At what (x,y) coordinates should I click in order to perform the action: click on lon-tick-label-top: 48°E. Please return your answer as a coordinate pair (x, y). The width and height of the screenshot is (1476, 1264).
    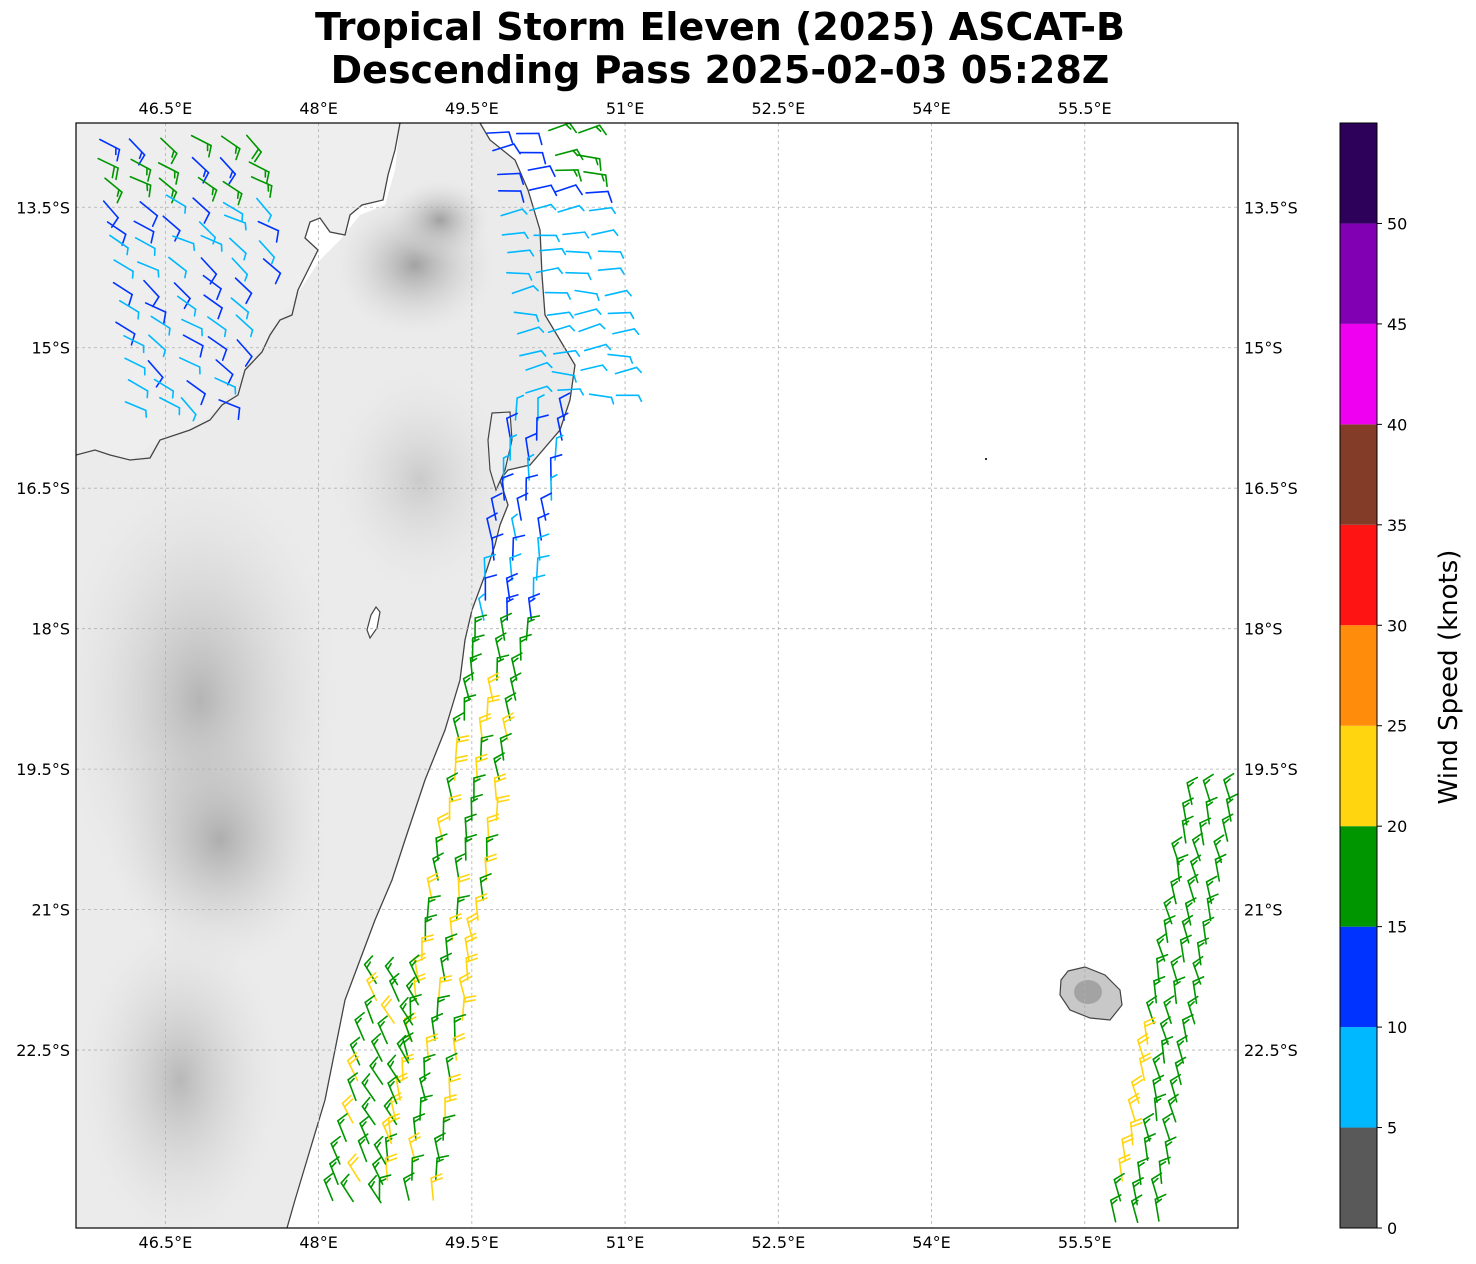
    Looking at the image, I should click on (318, 108).